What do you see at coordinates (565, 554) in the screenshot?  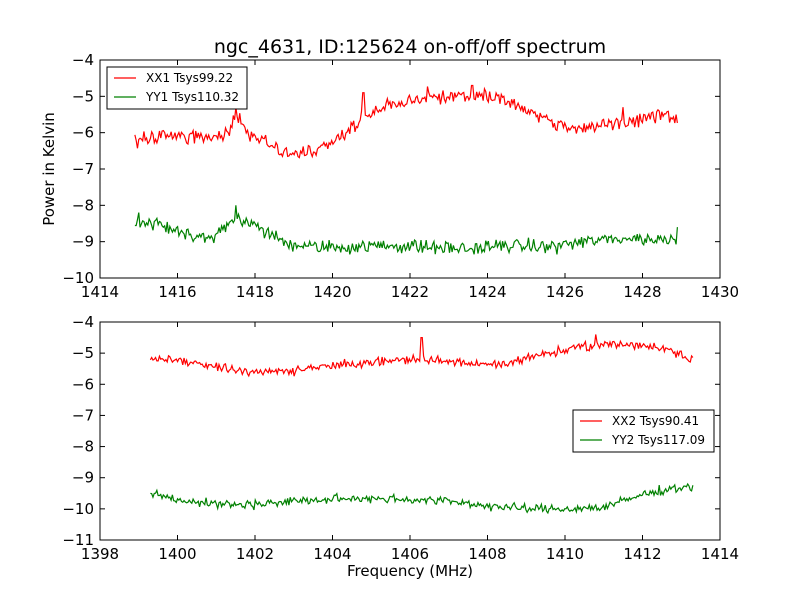 I see `x-tick-label: 1410` at bounding box center [565, 554].